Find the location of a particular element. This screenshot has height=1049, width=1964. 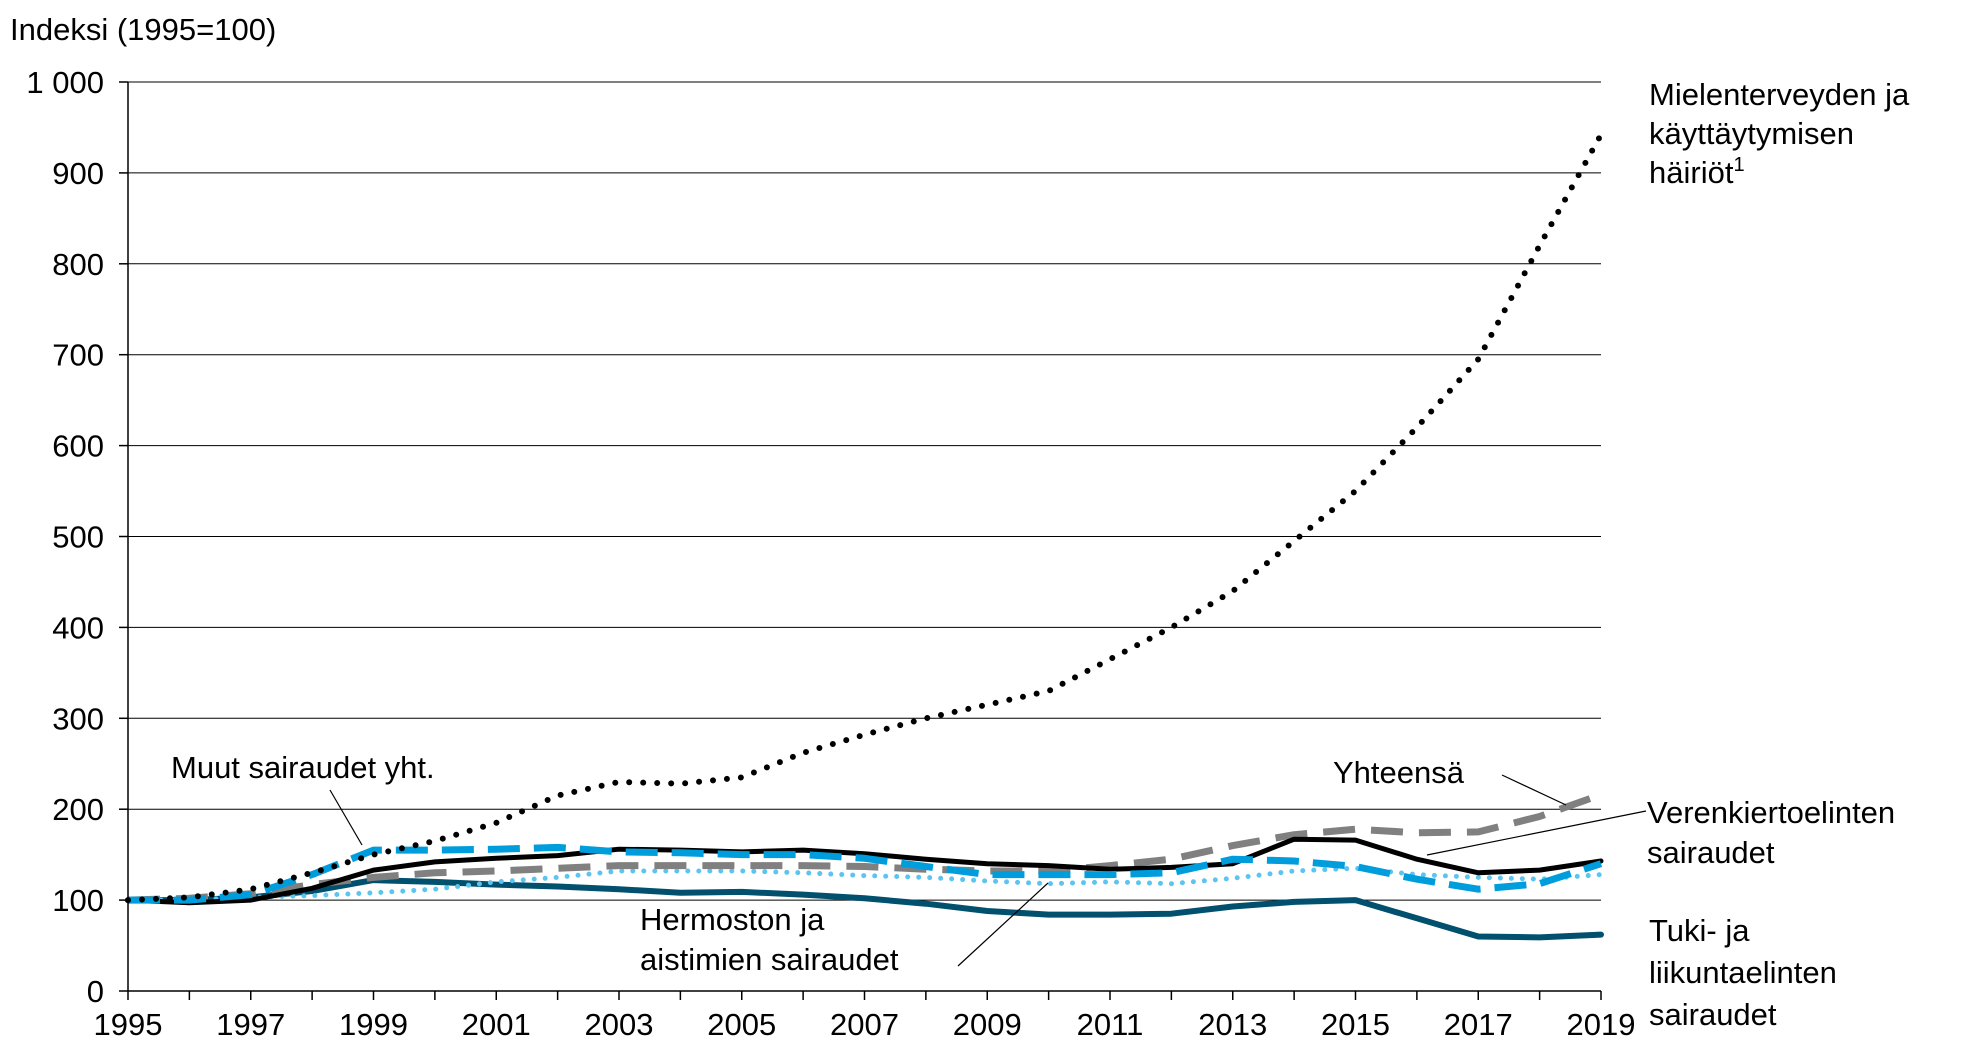

annotation-musculoskeletal-line3: sairaudet is located at coordinates (1713, 1014).